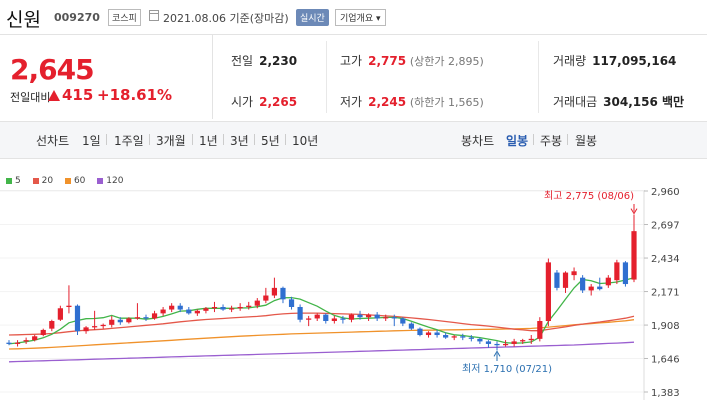 The image size is (707, 404). Describe the element at coordinates (517, 141) in the screenshot. I see `tab-daily: 일봉` at that location.